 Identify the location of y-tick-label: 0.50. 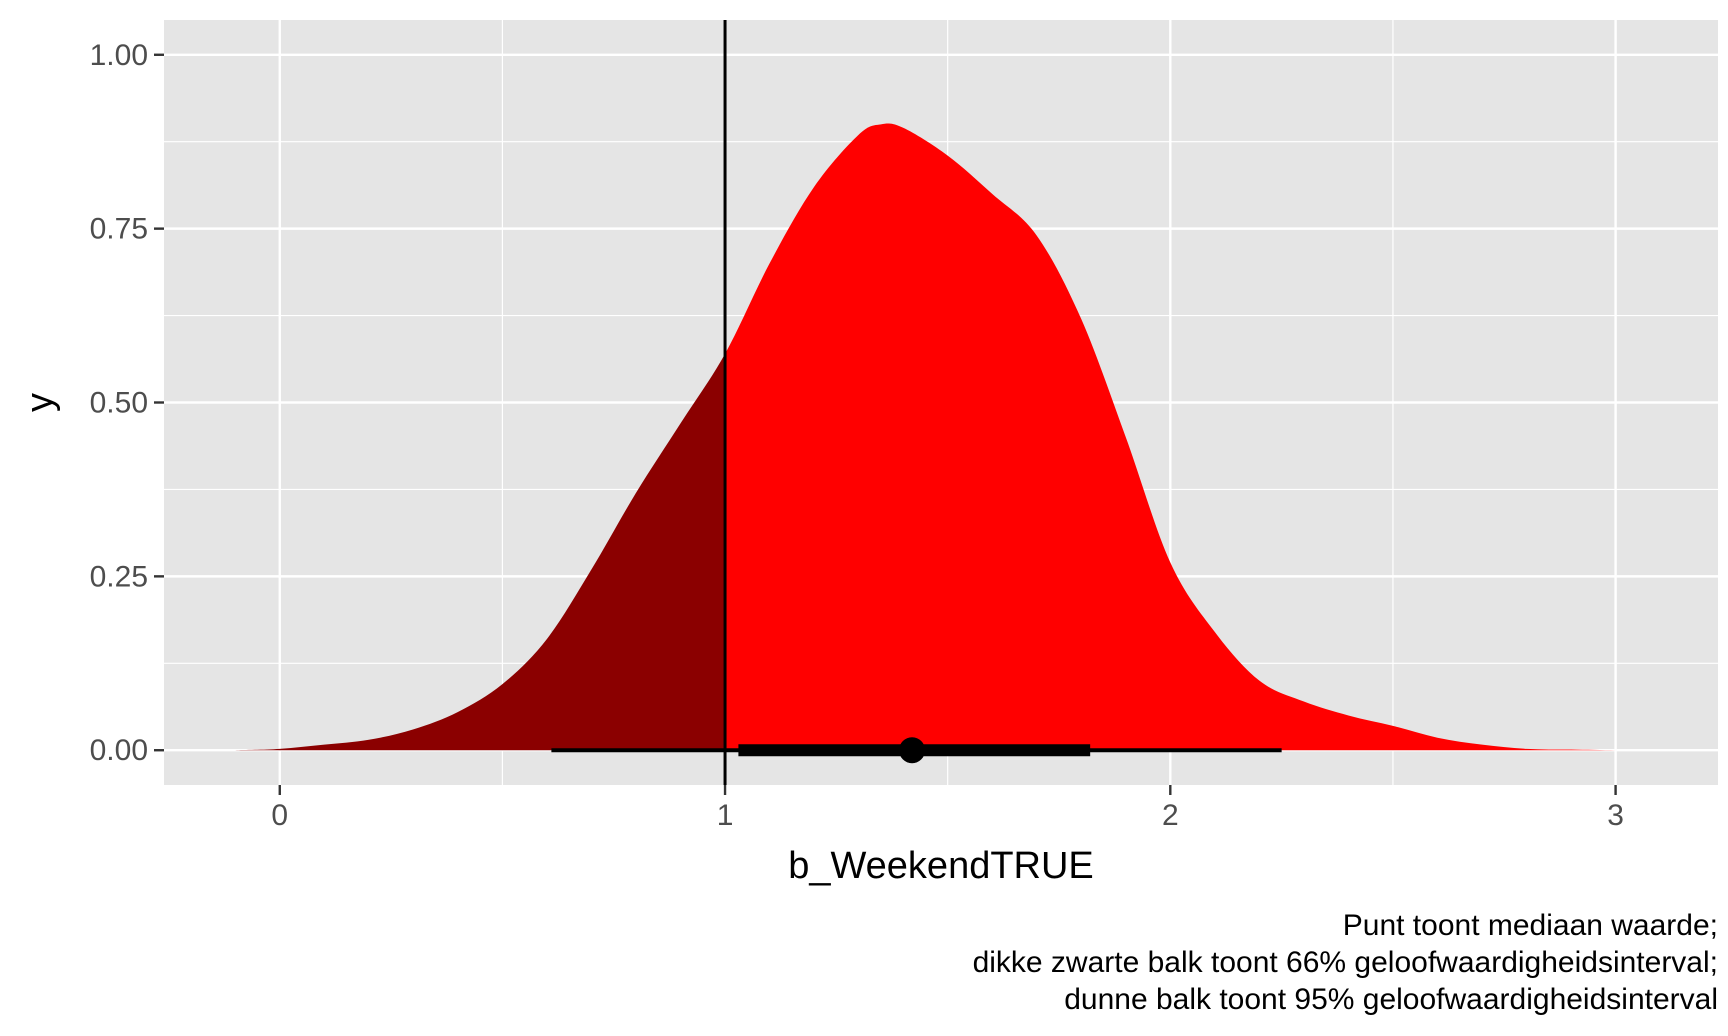
(119, 403).